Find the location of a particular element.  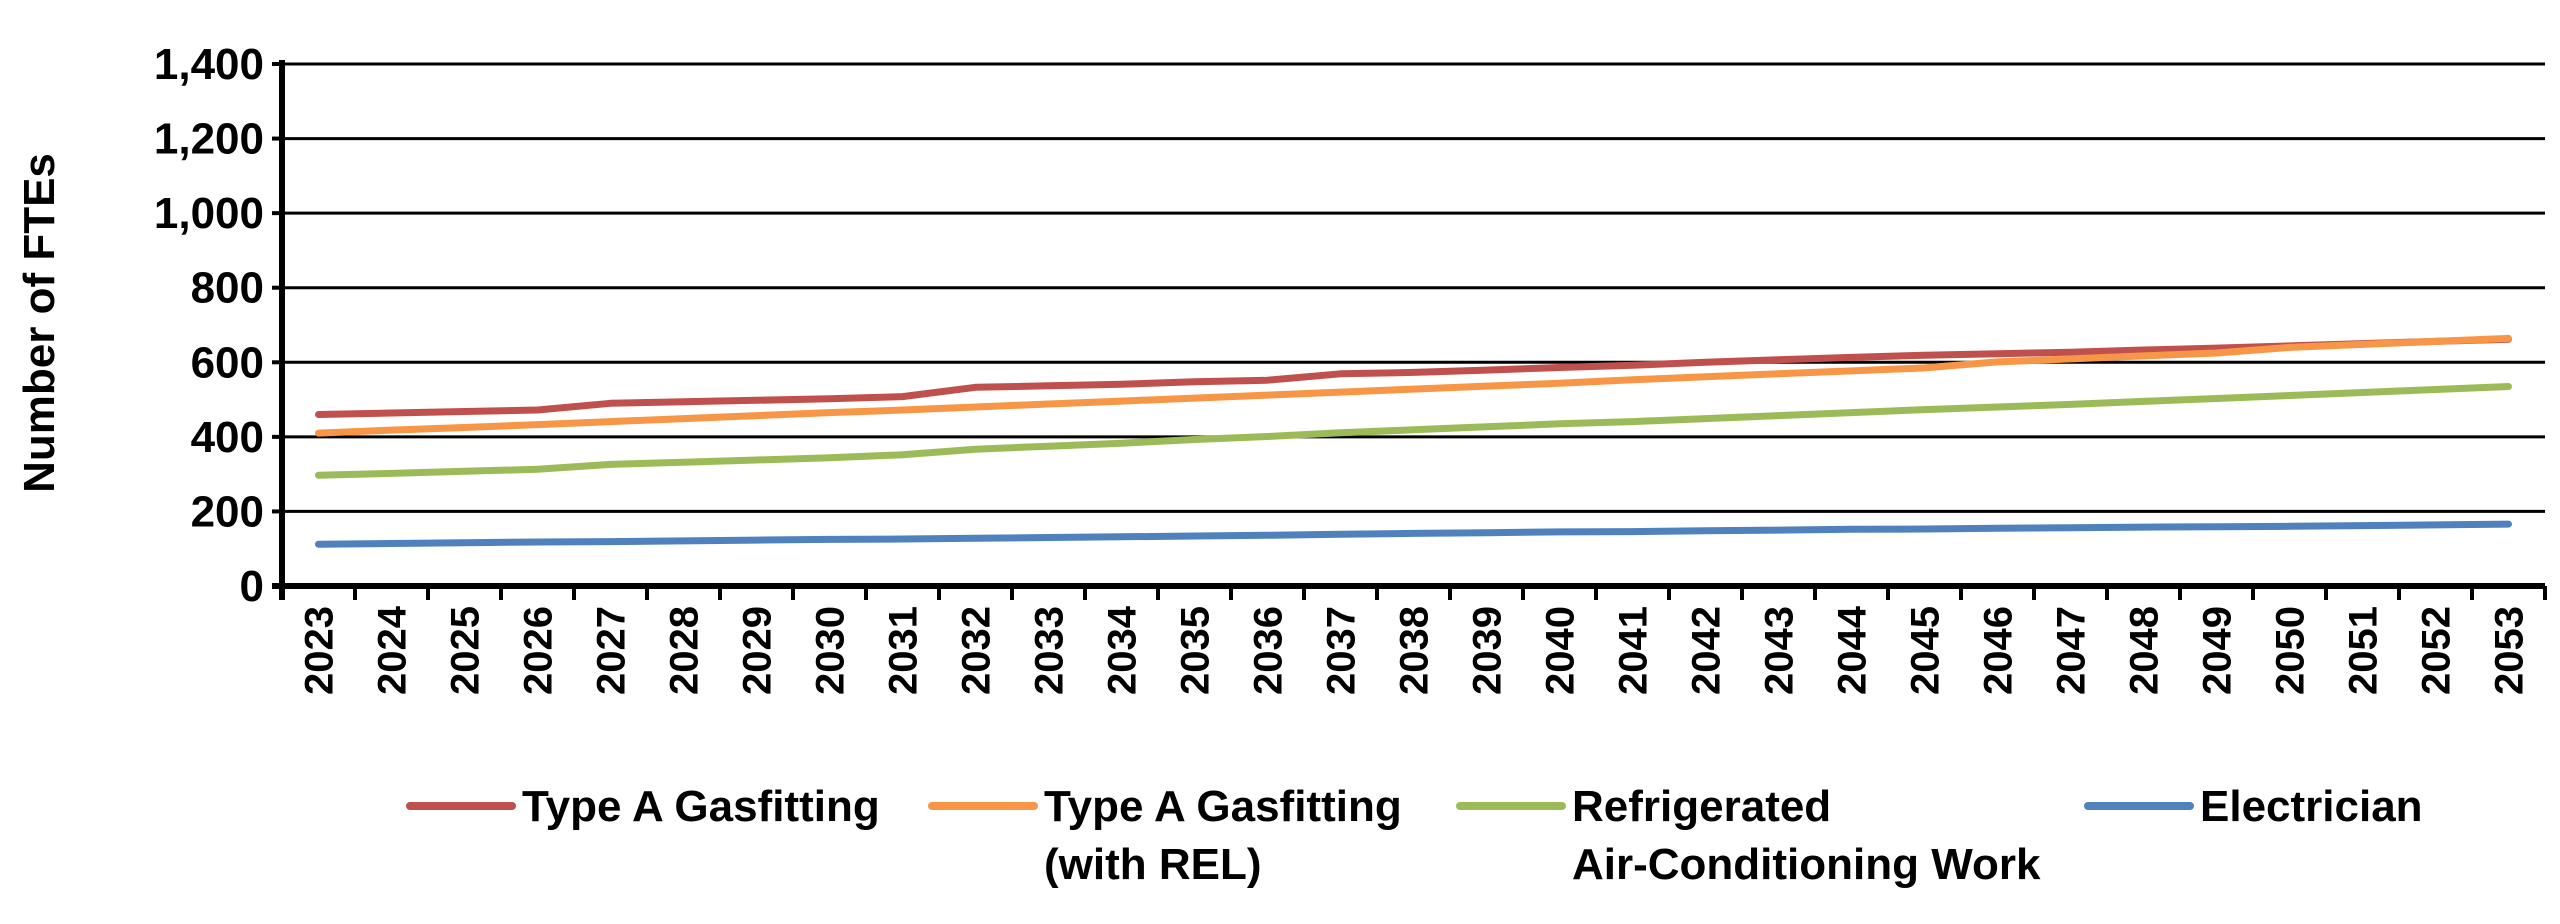

legend-item: Refrigerated Air-Conditioning Work is located at coordinates (1748, 835).